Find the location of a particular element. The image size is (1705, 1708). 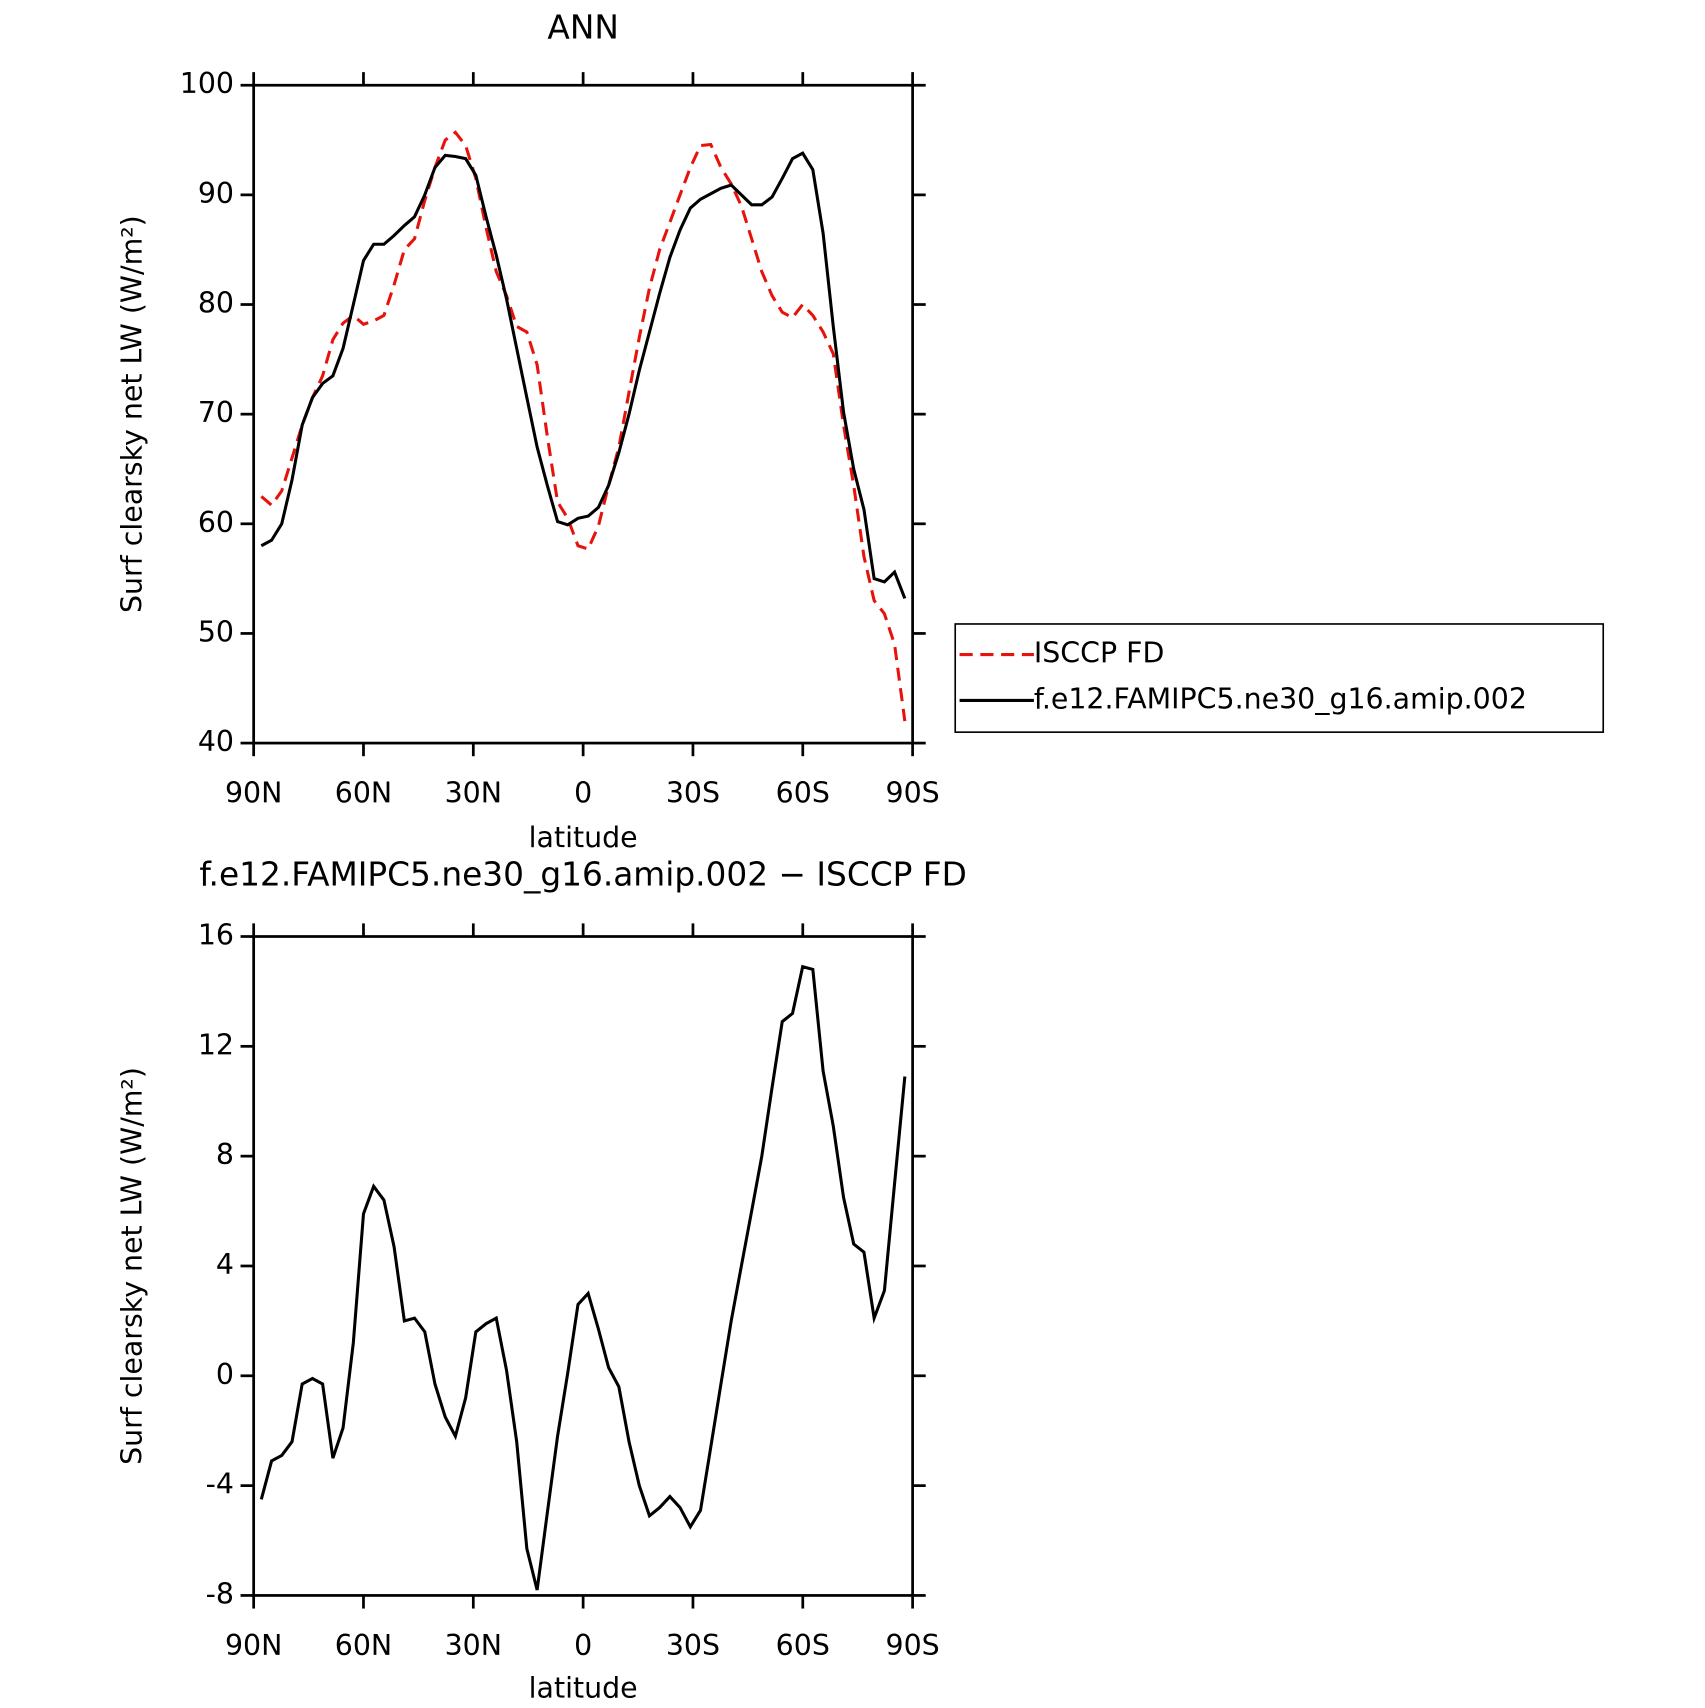

y-tick-label: 8 is located at coordinates (225, 1154).